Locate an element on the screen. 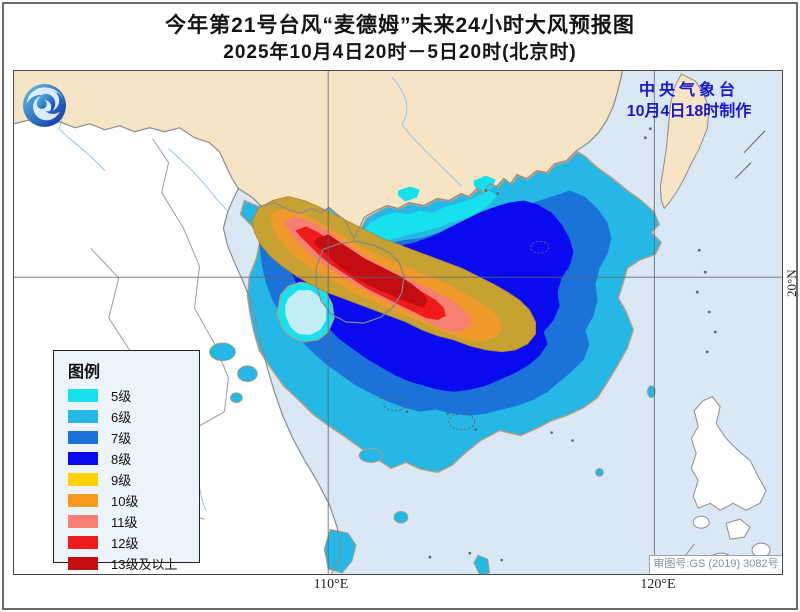 The width and height of the screenshot is (800, 612). legend-item: 9级 is located at coordinates (133, 480).